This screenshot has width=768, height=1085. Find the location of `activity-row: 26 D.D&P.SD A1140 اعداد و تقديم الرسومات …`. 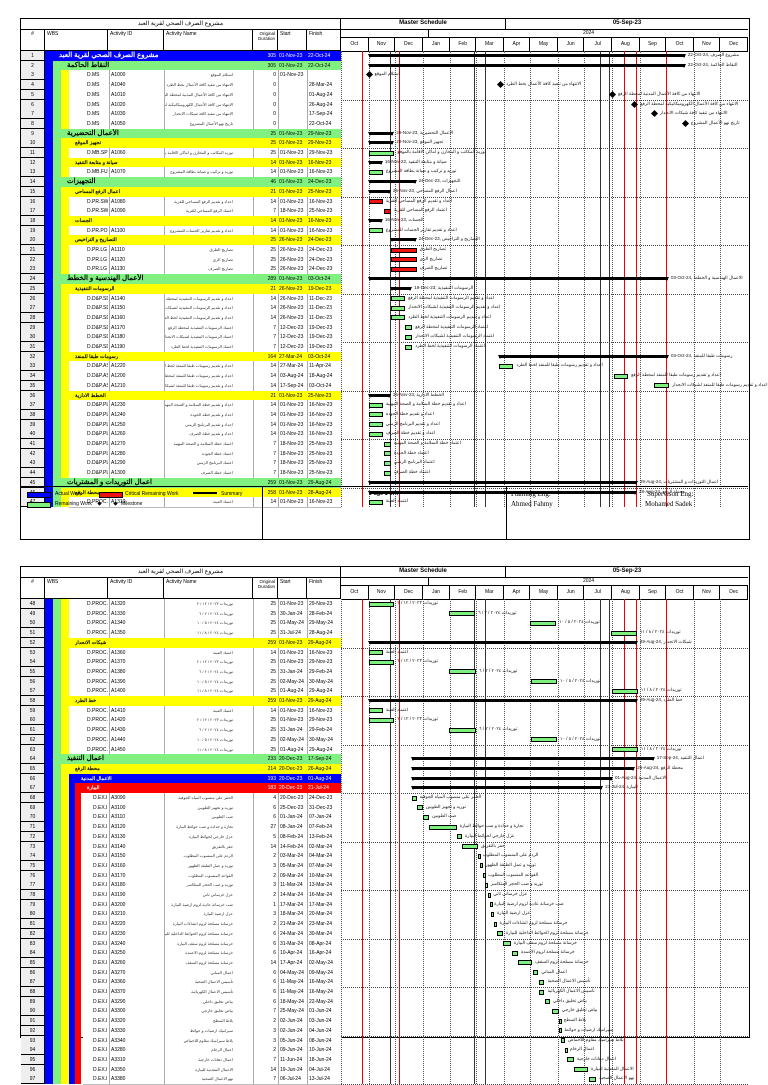

activity-row: 26 D.D&P.SD A1140 اعداد و تقديم الرسومات … is located at coordinates (181, 299).